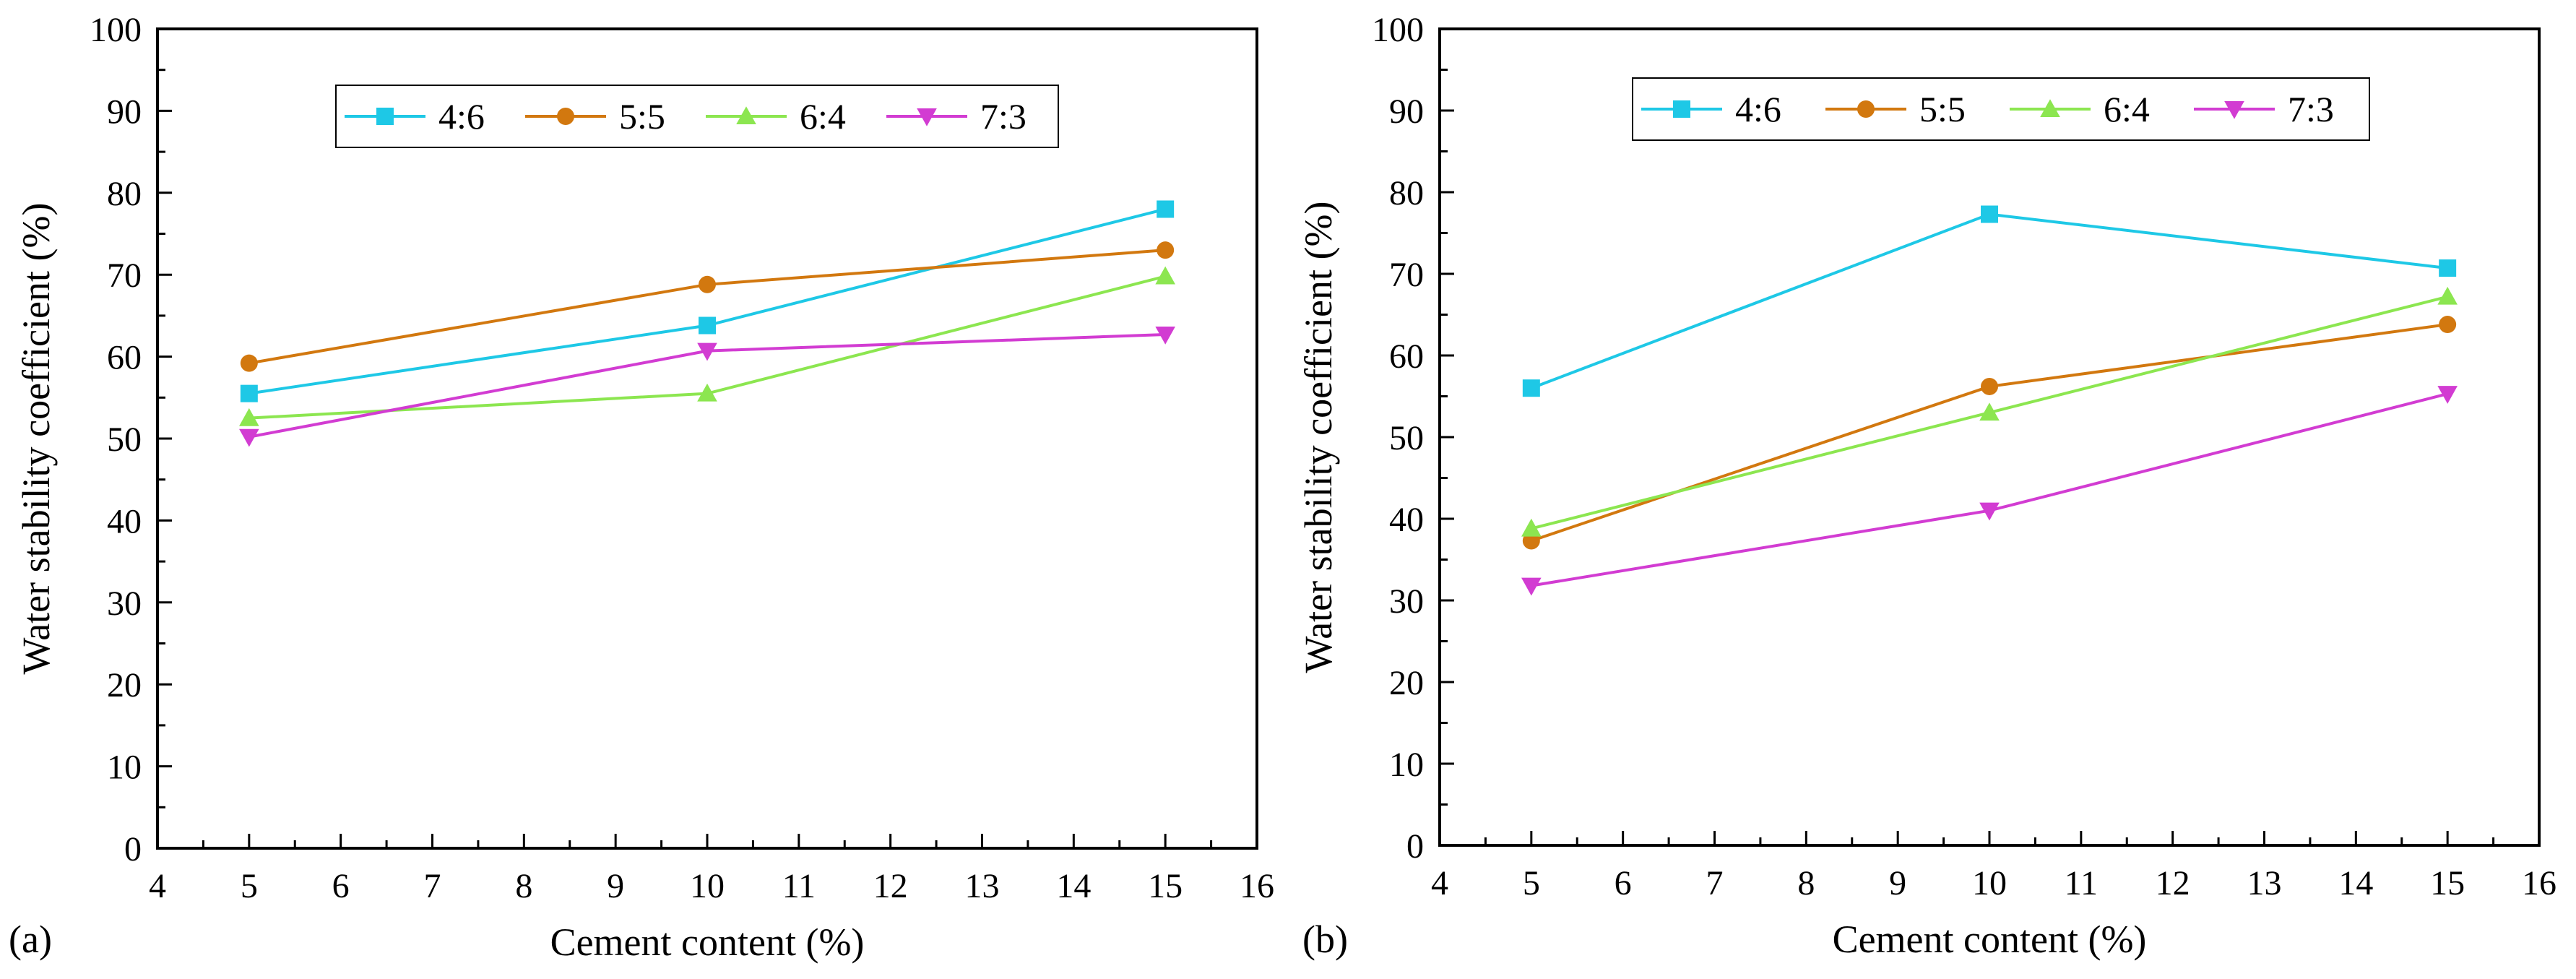 This screenshot has height=979, width=2576. I want to click on panel-label: (b), so click(1325, 939).